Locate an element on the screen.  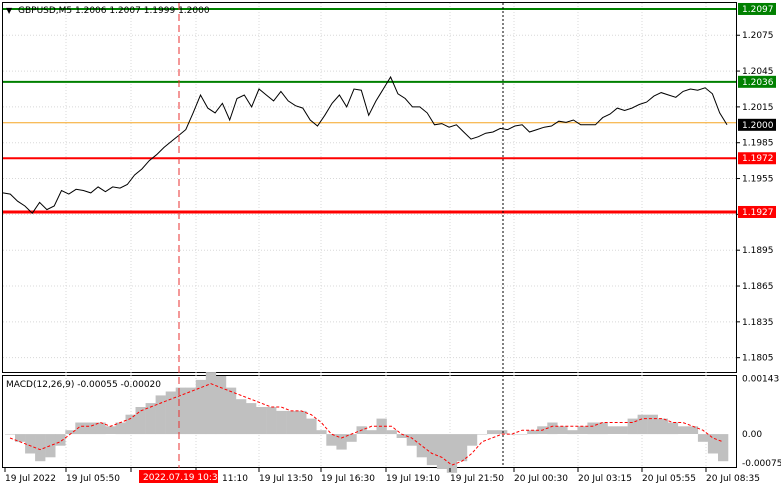
level-1-1972-label-box is located at coordinates (757, 158).